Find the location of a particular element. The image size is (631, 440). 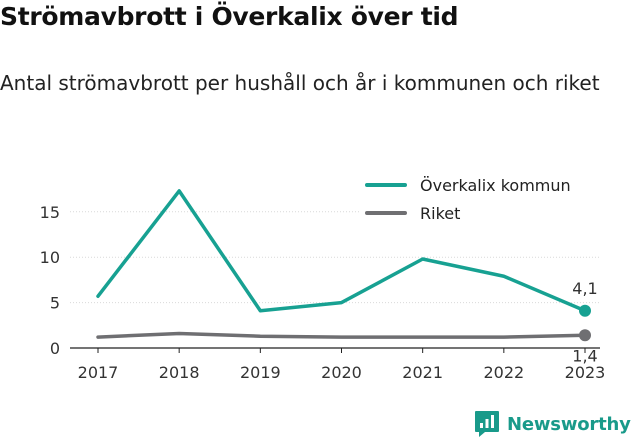

x-tick-label: 2022 is located at coordinates (503, 372).